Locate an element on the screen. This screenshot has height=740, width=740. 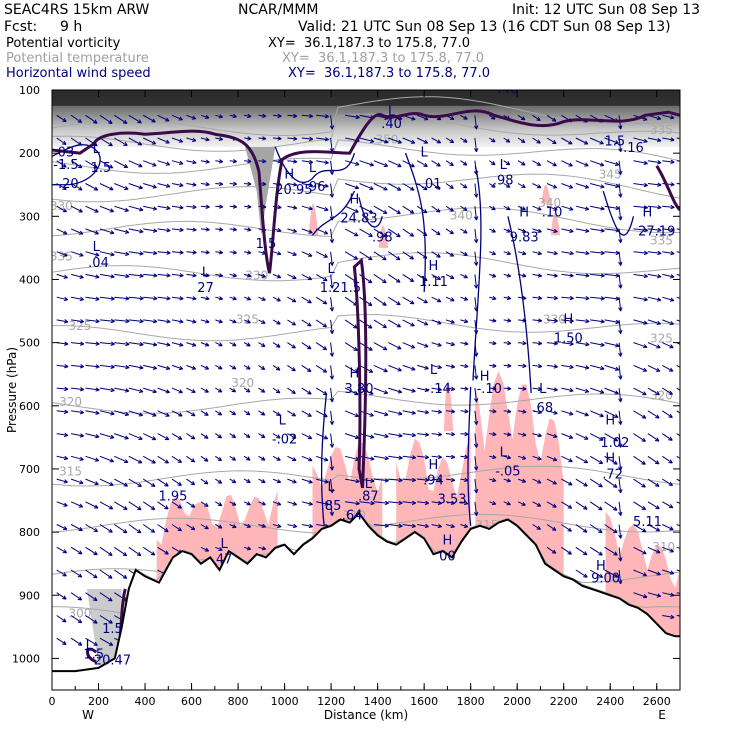
pv-column-contour is located at coordinates (360, 373).